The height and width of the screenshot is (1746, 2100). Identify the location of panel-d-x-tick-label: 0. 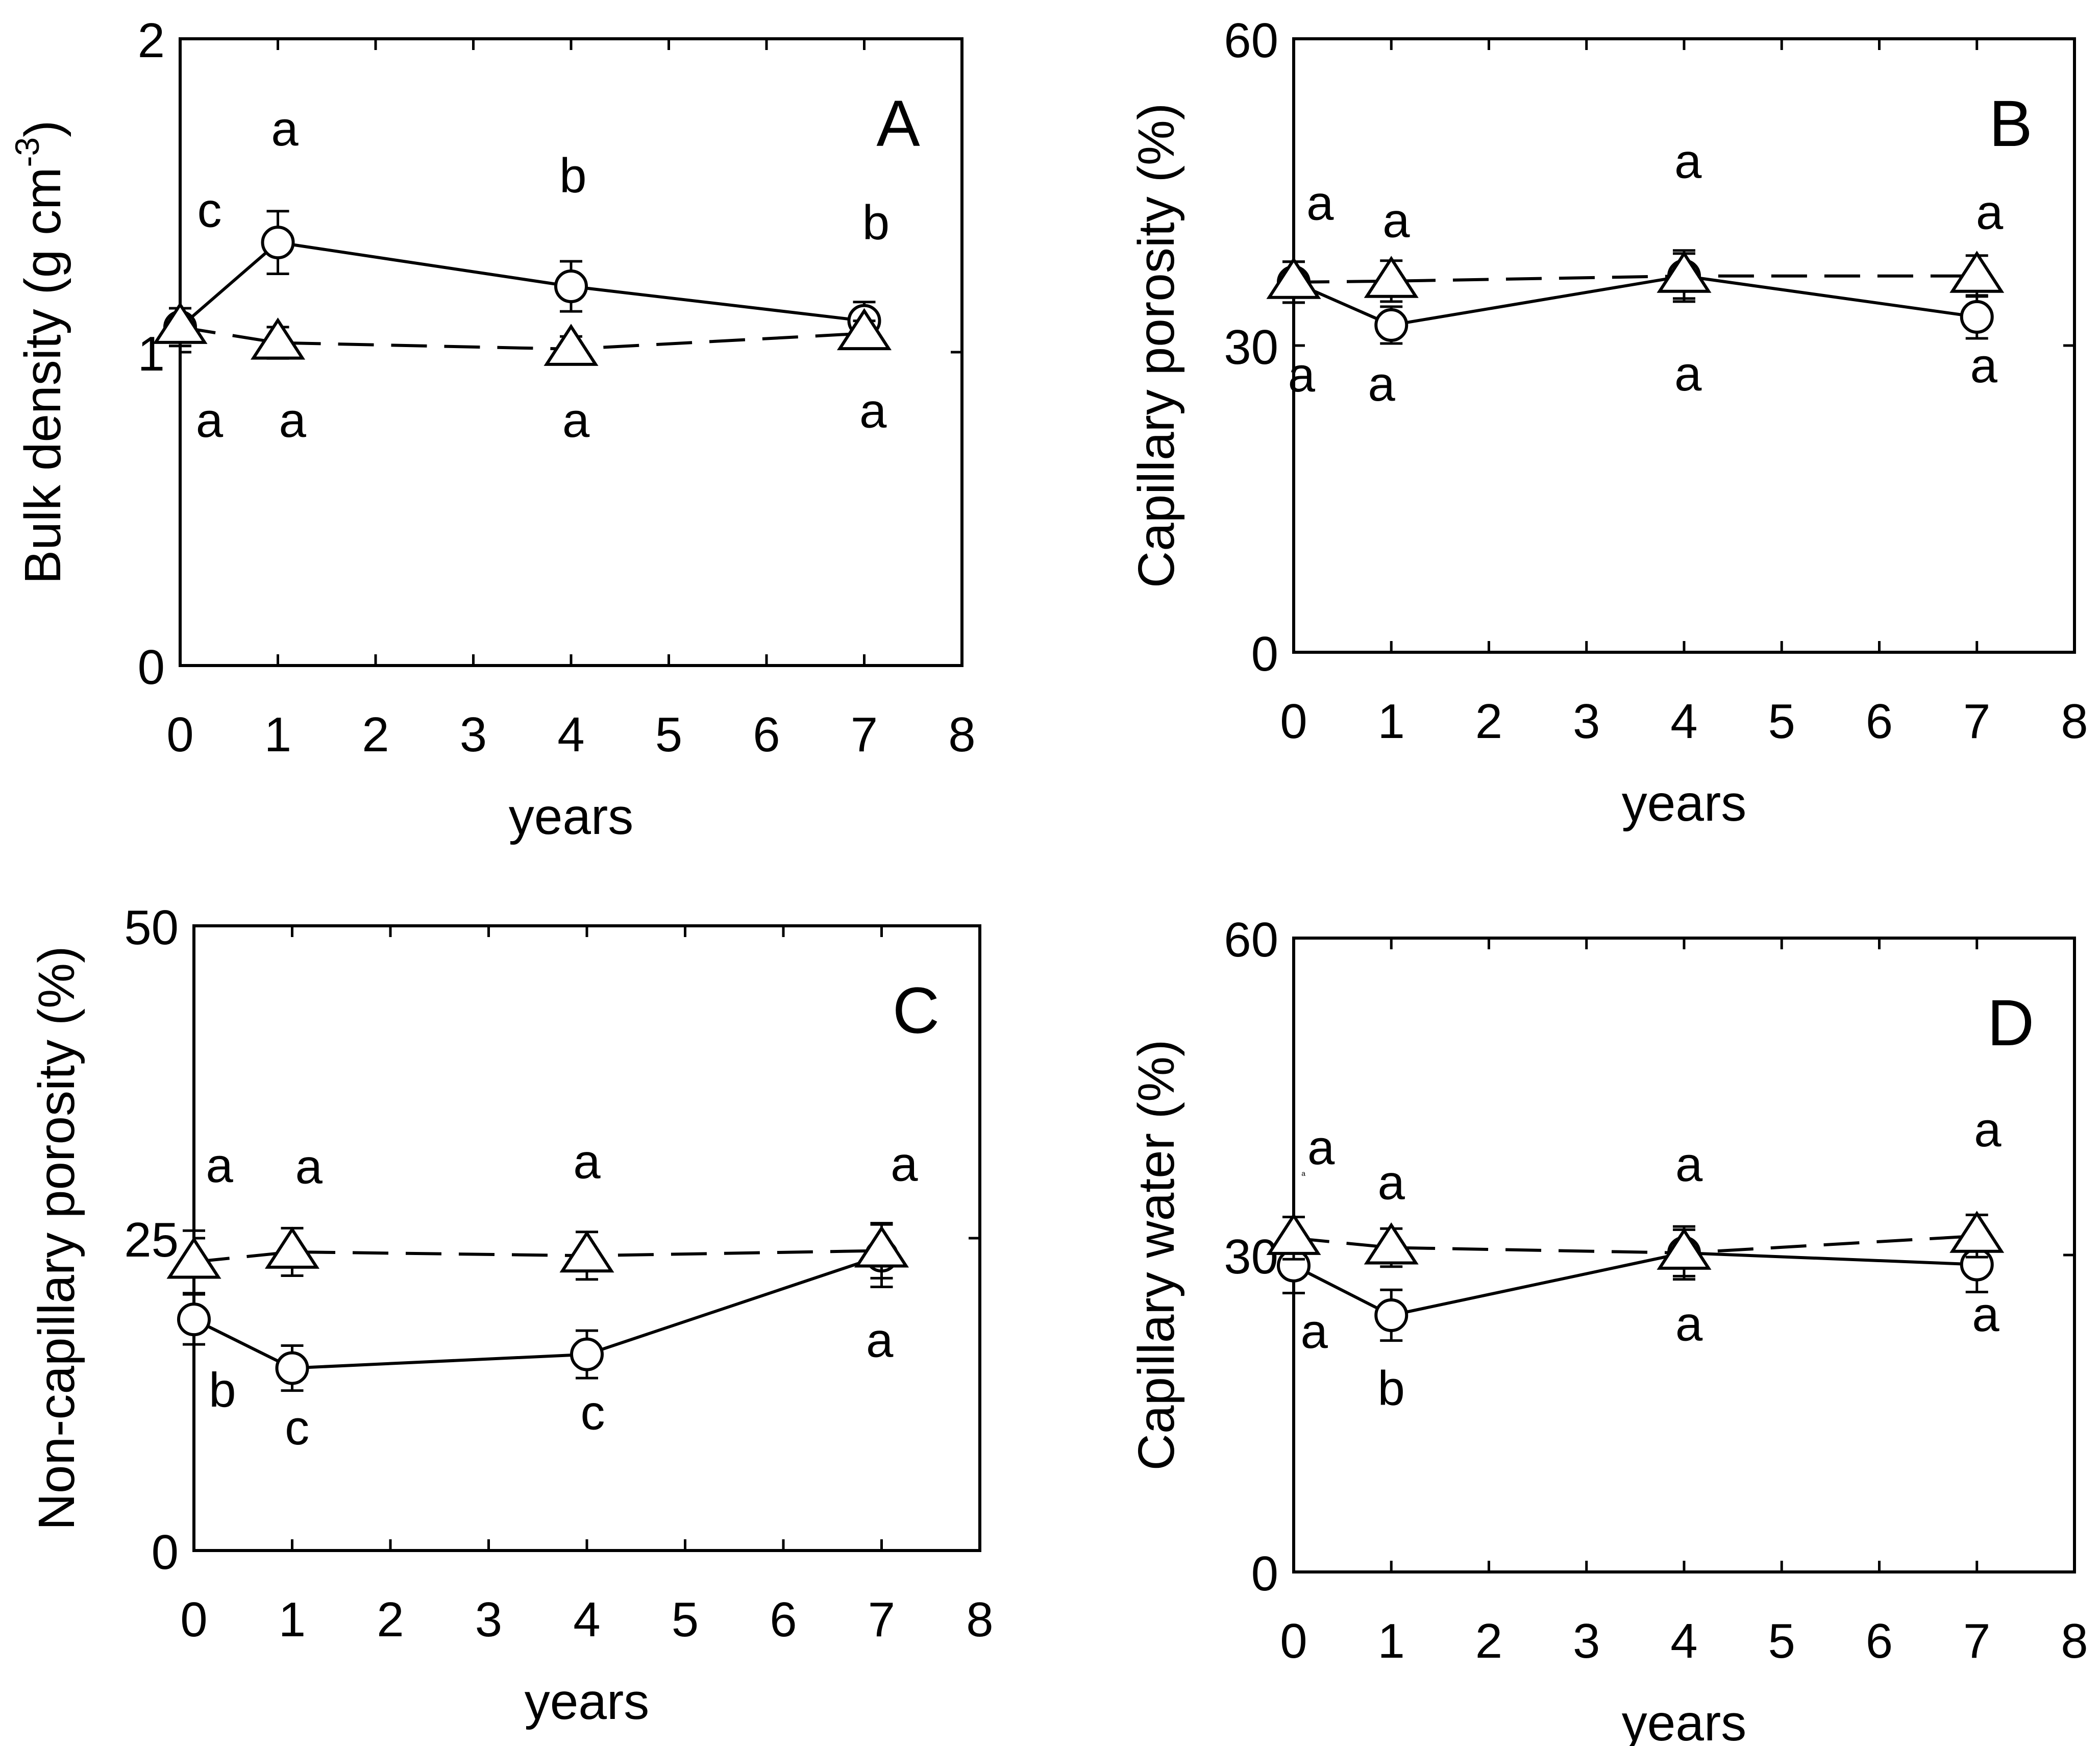
(1293, 1641).